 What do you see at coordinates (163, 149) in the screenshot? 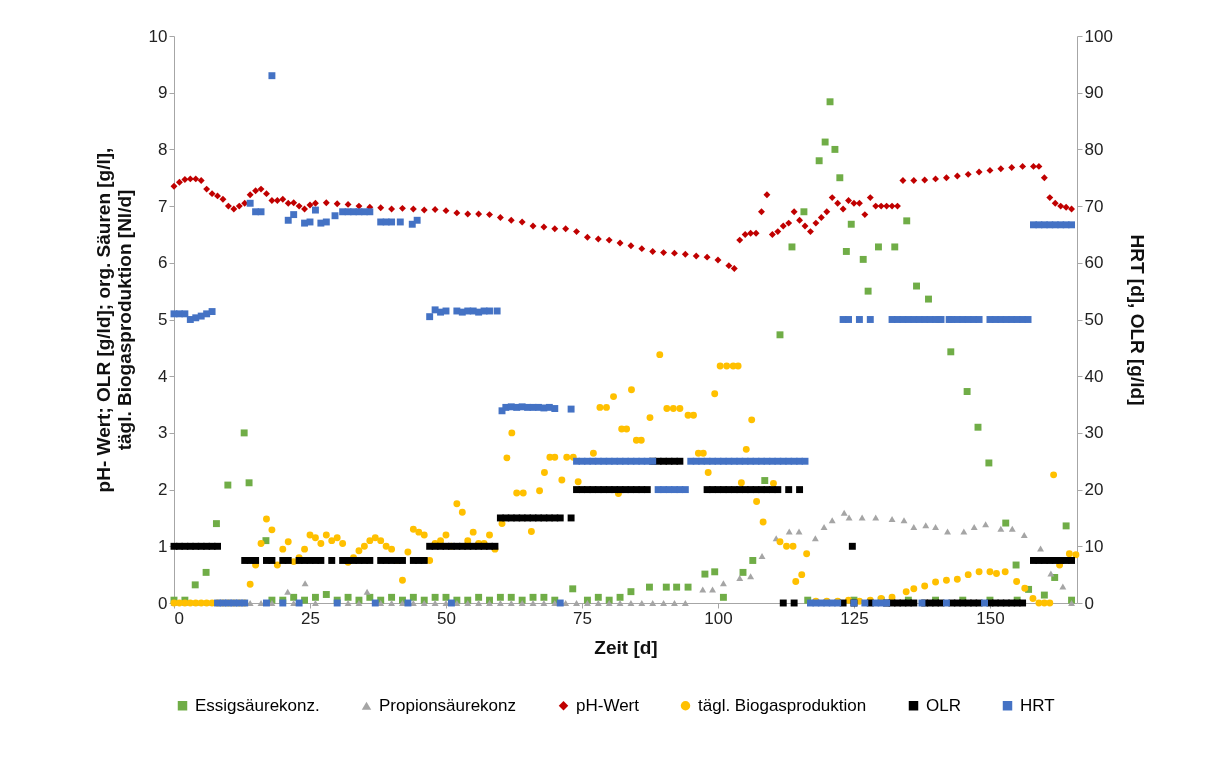
I see `y-tick-label: 8` at bounding box center [163, 149].